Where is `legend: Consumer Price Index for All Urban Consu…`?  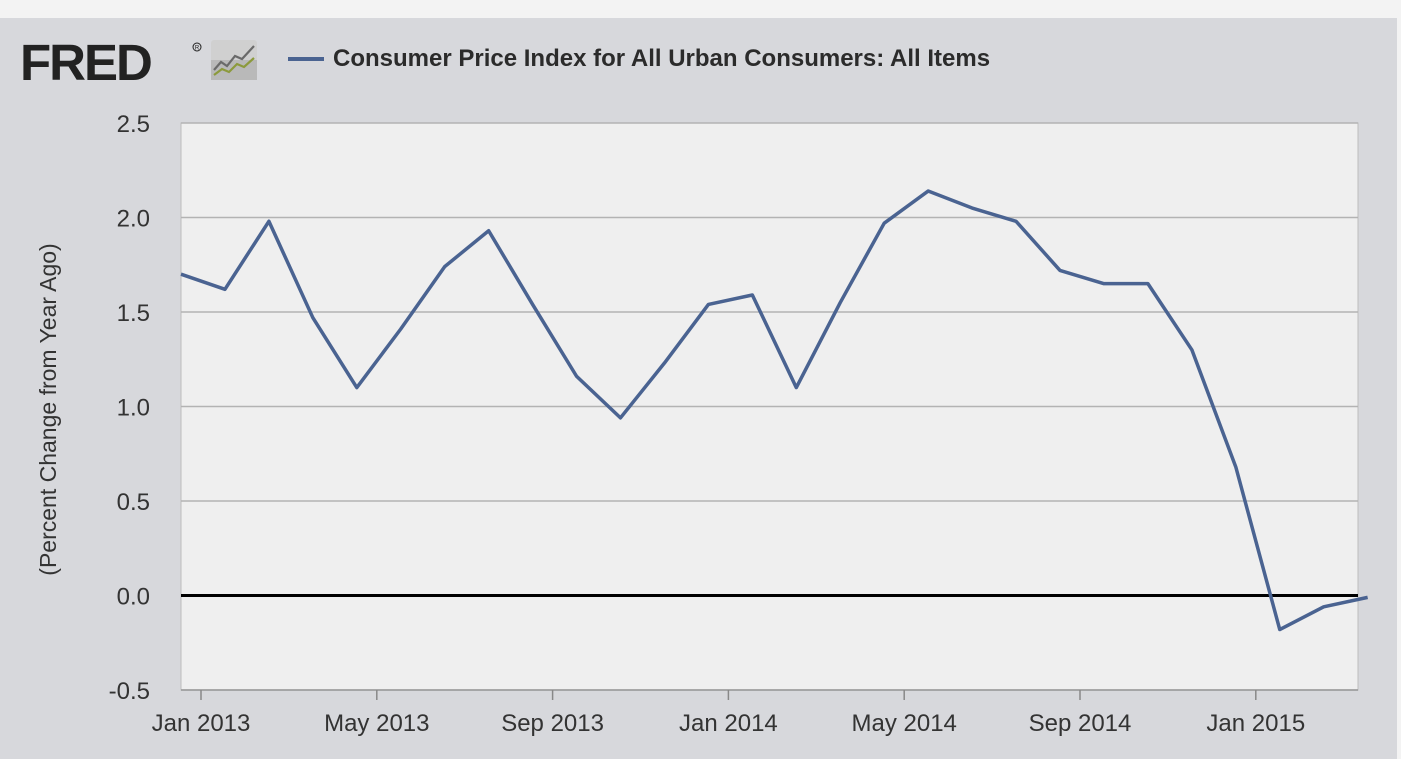 legend: Consumer Price Index for All Urban Consu… is located at coordinates (639, 59).